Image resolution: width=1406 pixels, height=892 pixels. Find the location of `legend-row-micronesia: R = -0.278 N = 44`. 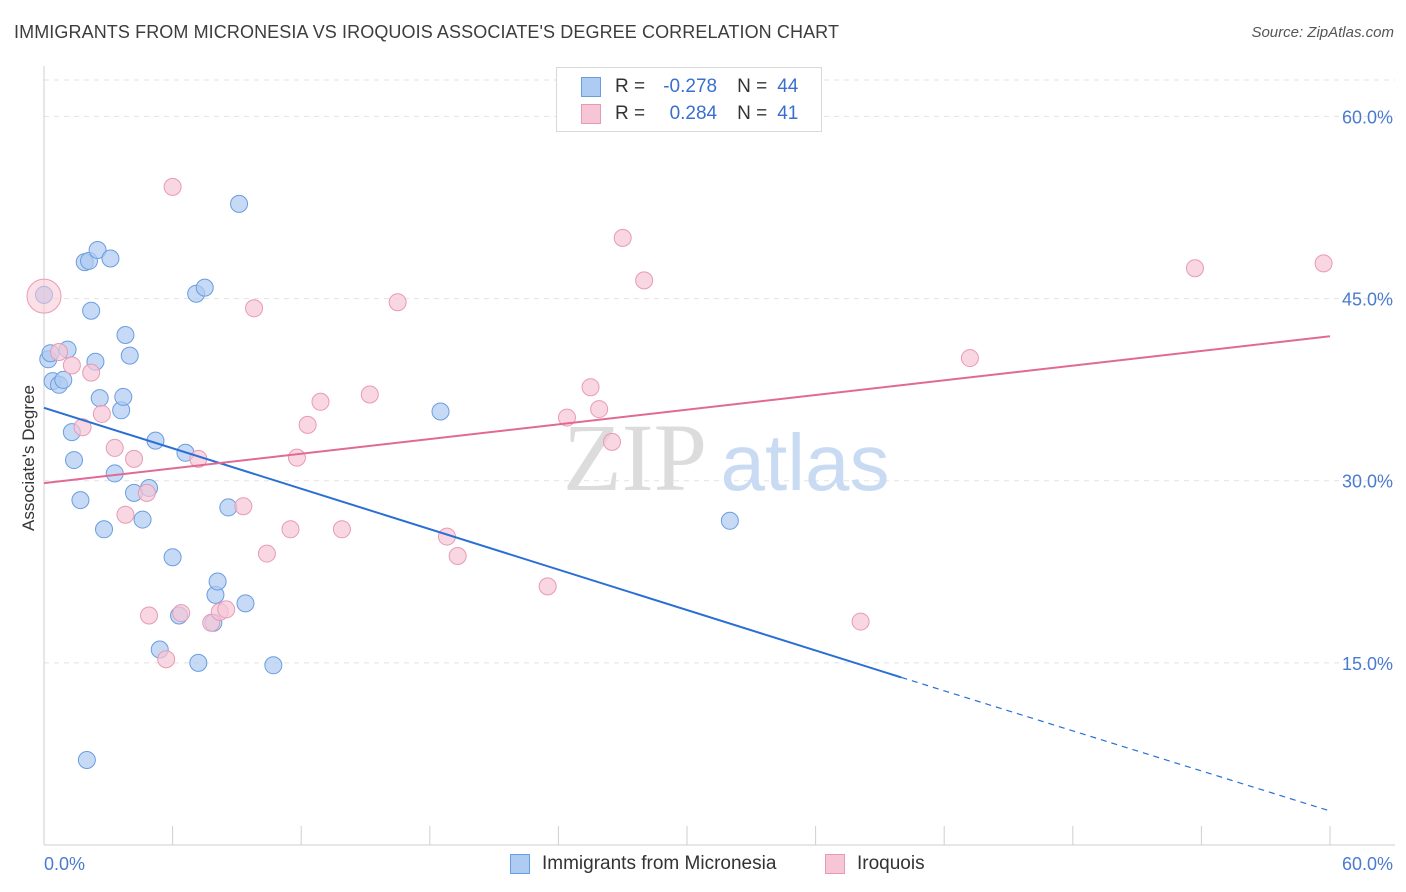

legend-row-micronesia: R = -0.278 N = 44 is located at coordinates (689, 87).